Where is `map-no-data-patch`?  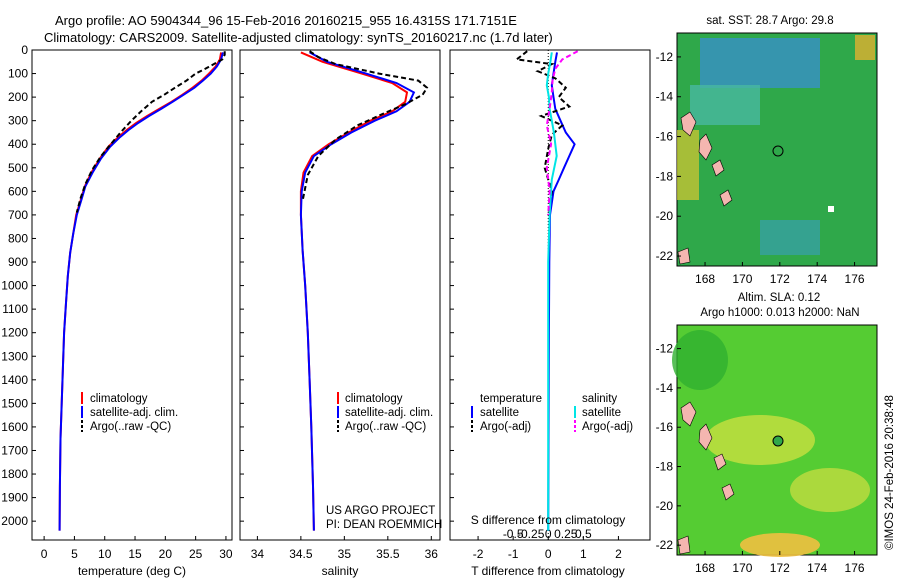
map-no-data-patch is located at coordinates (831, 209).